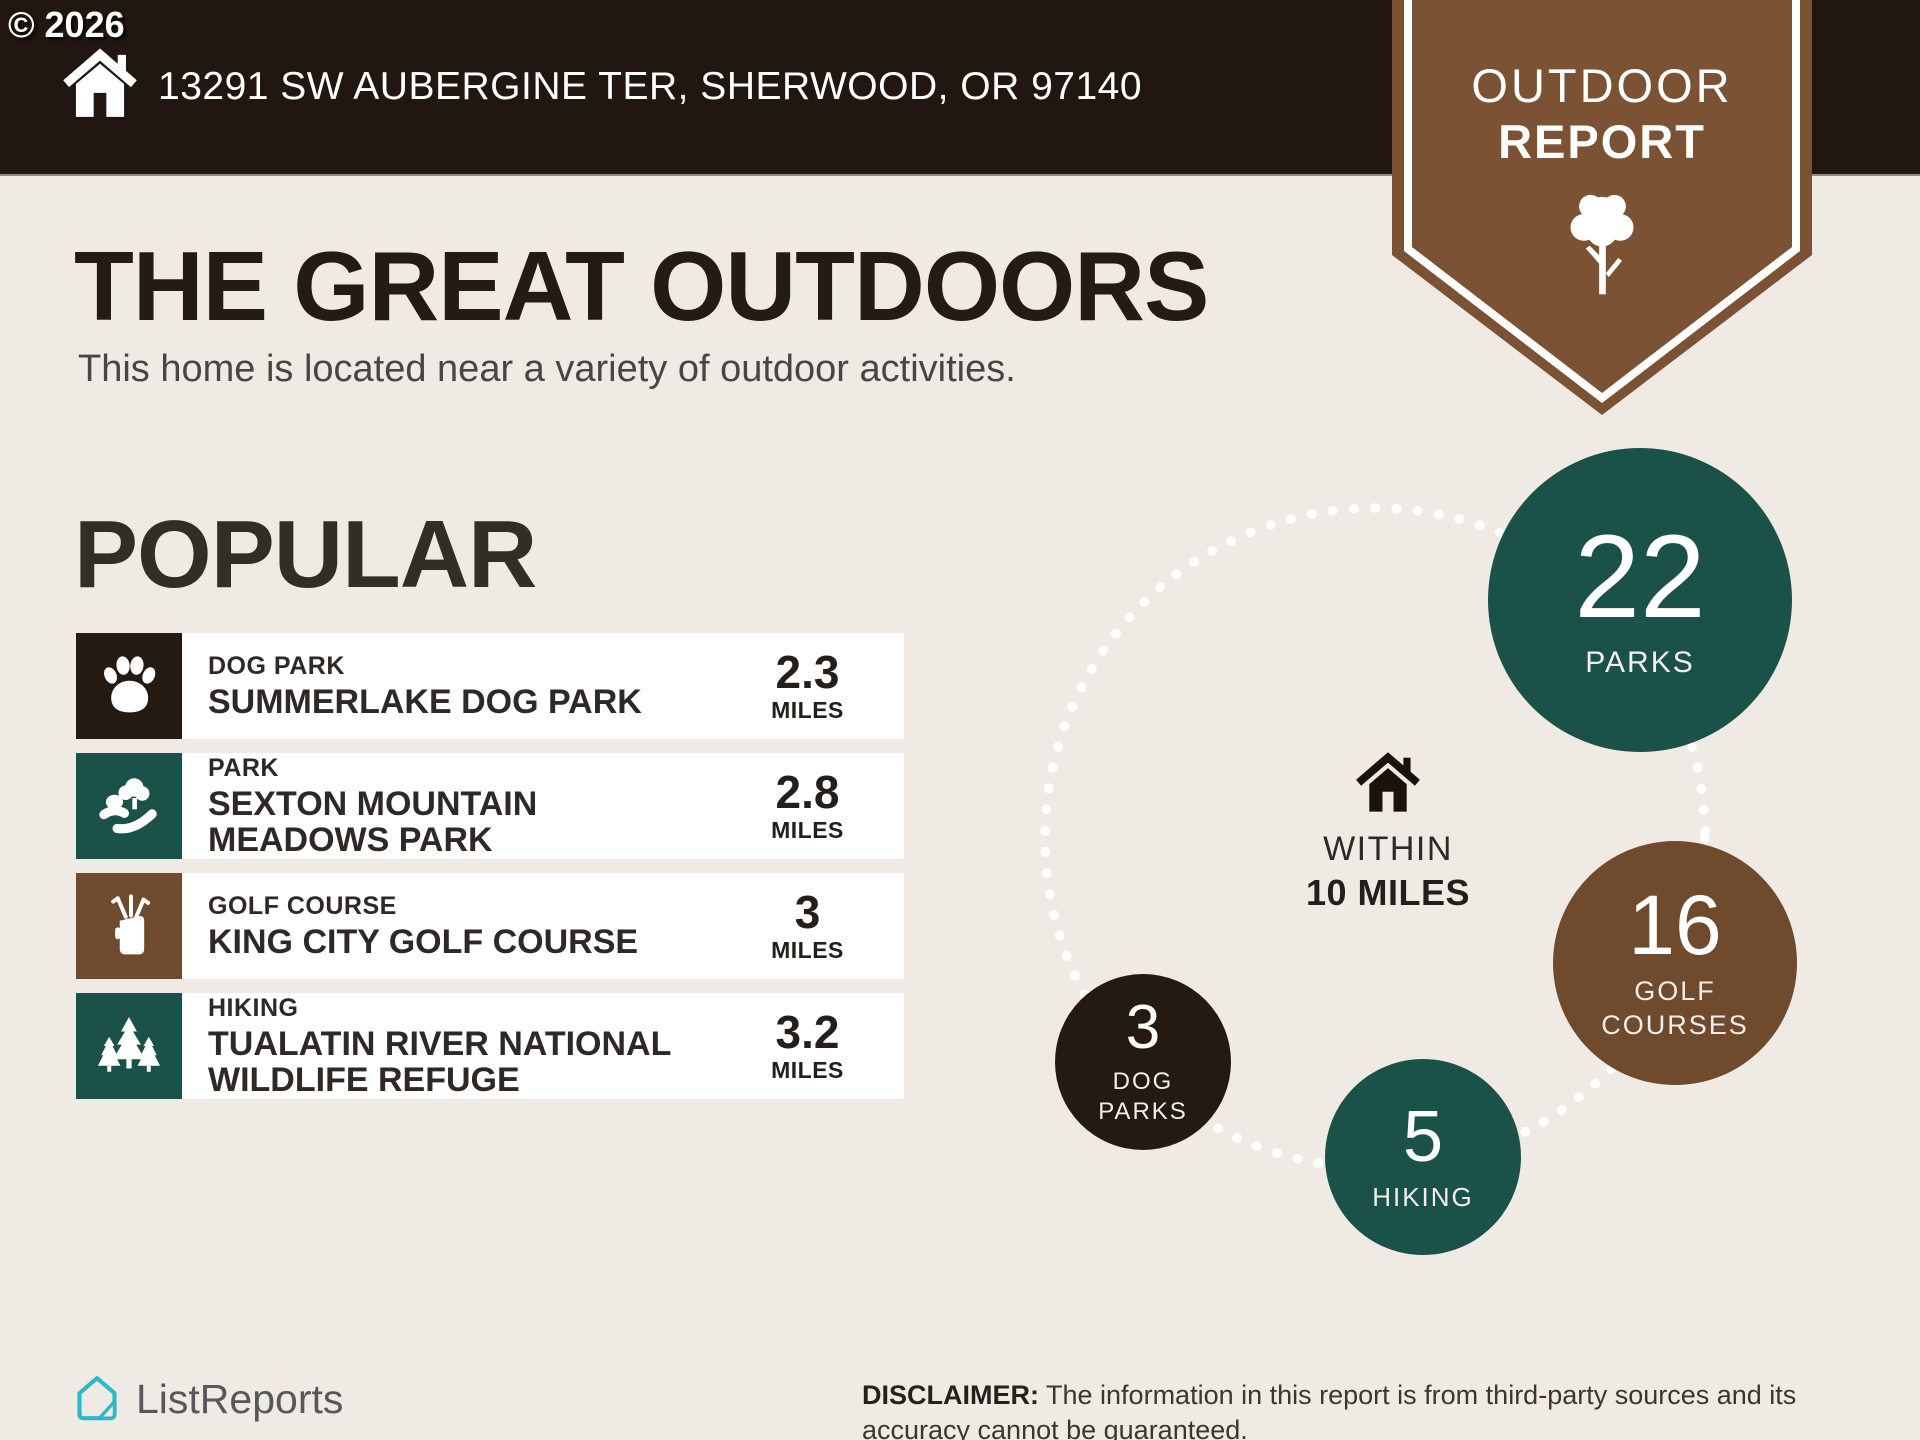  Describe the element at coordinates (807, 791) in the screenshot. I see `item-distance: 2.8` at that location.